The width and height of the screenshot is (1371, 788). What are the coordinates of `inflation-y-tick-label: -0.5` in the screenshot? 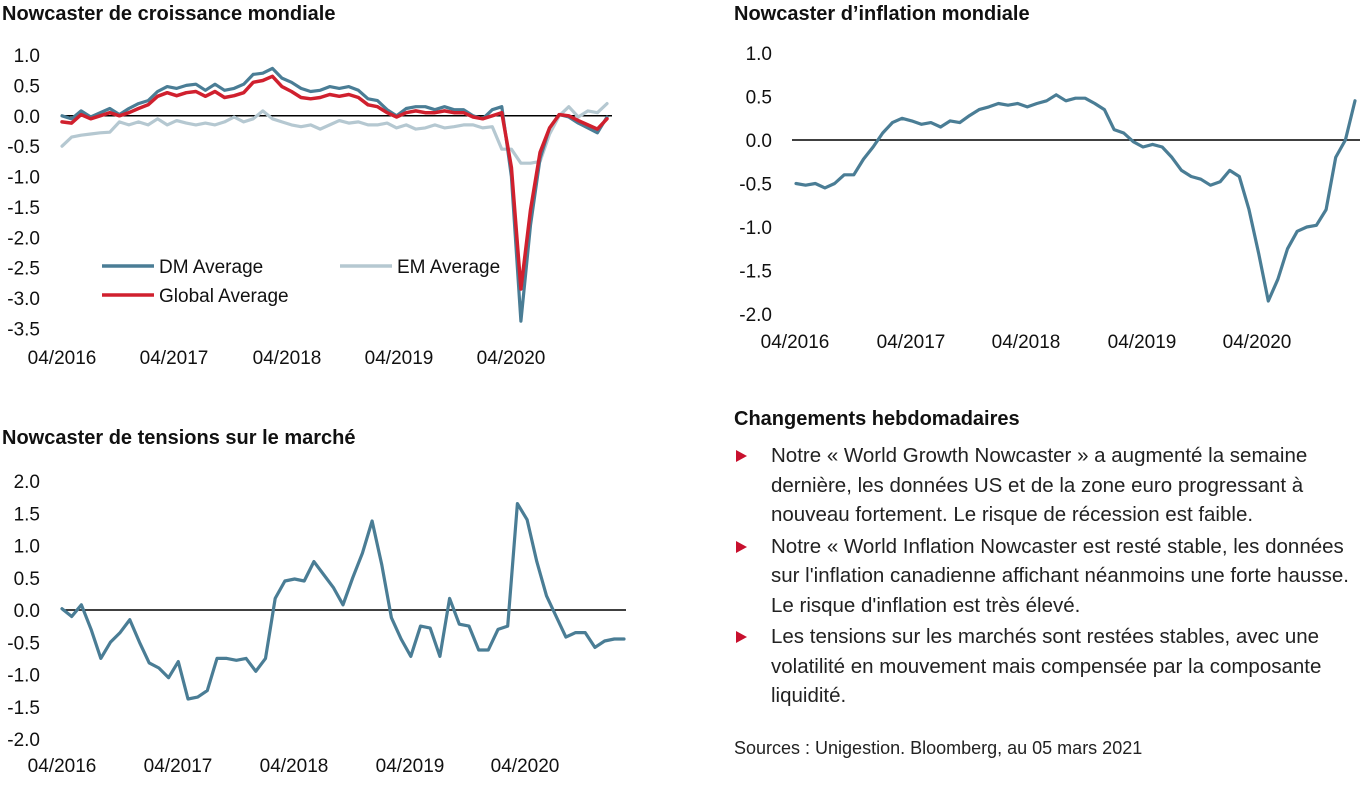 It's located at (755, 185).